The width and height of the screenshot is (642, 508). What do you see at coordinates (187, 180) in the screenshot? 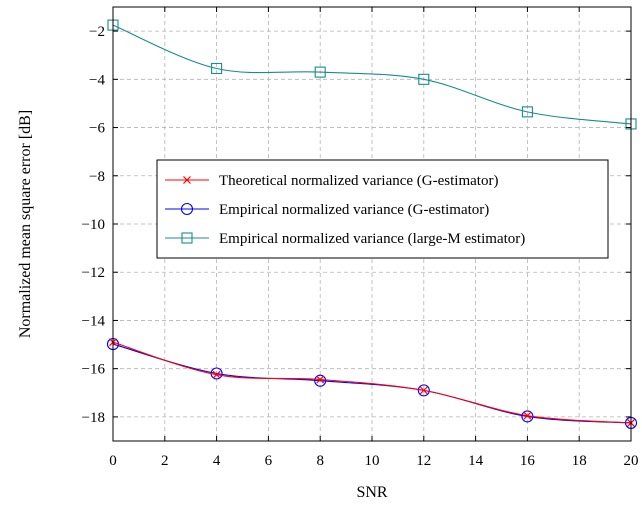
I see `legend-marker-x` at bounding box center [187, 180].